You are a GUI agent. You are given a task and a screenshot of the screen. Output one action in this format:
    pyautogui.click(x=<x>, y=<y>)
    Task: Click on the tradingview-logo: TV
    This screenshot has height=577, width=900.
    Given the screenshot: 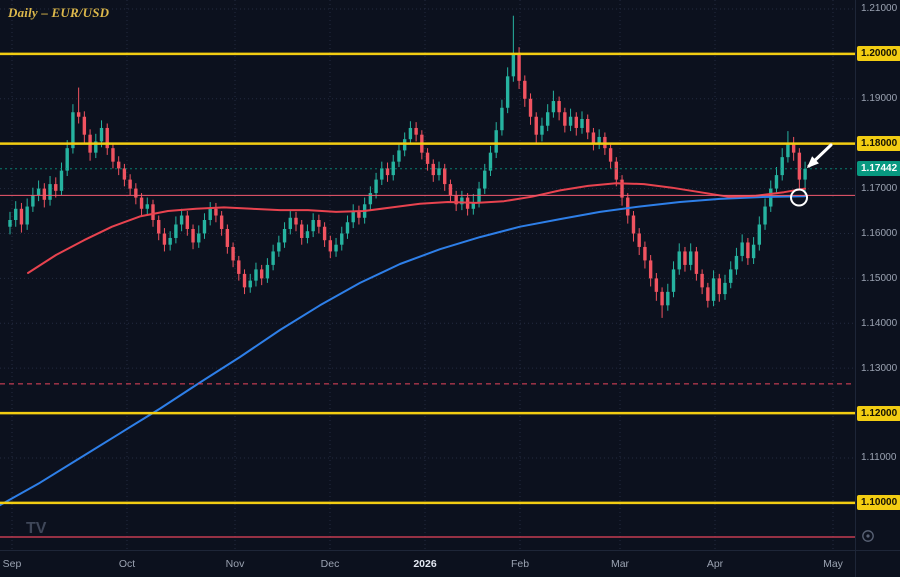 What is the action you would take?
    pyautogui.click(x=36, y=528)
    